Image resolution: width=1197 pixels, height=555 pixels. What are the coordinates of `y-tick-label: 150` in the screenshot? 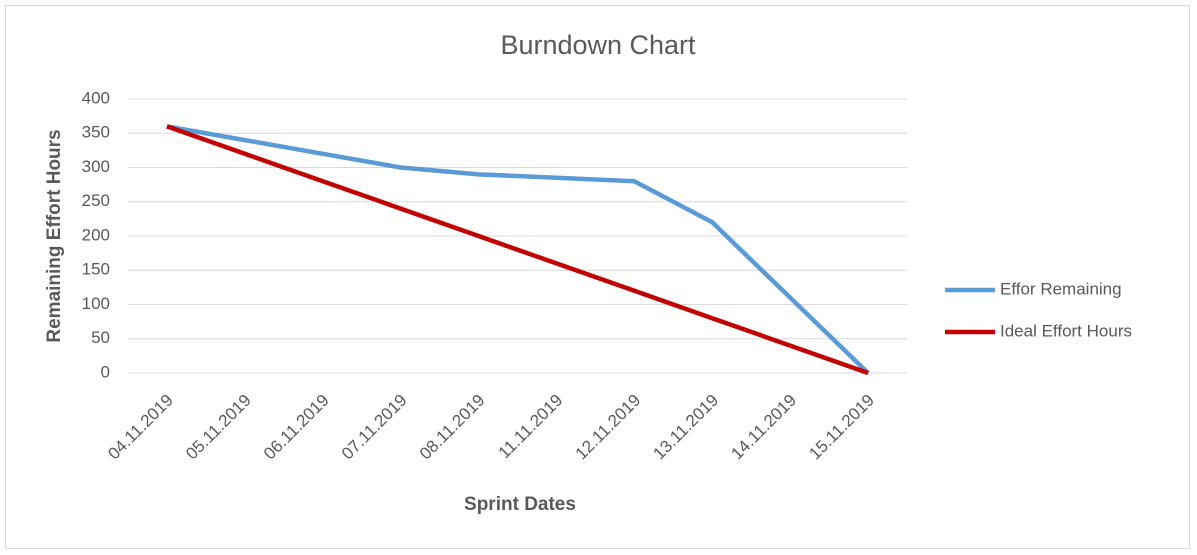 It's located at (96, 269).